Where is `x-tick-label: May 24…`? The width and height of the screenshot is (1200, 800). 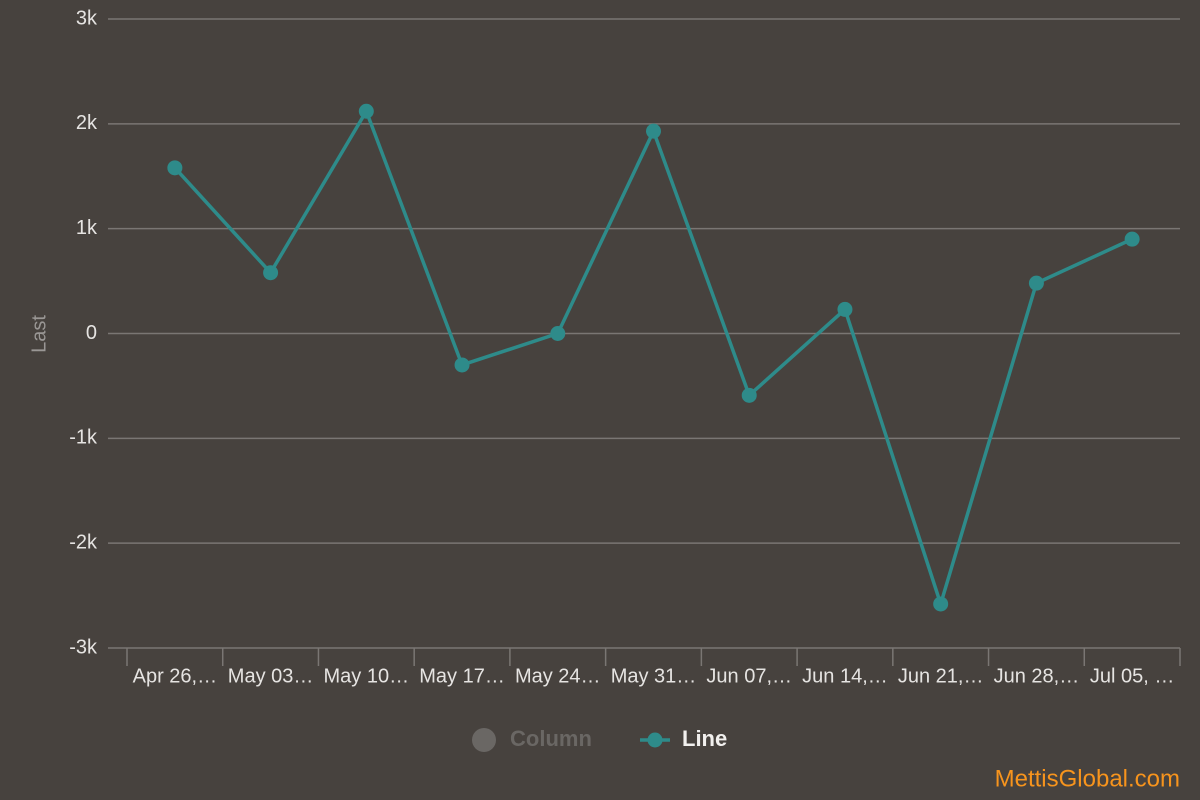 x-tick-label: May 24… is located at coordinates (558, 676).